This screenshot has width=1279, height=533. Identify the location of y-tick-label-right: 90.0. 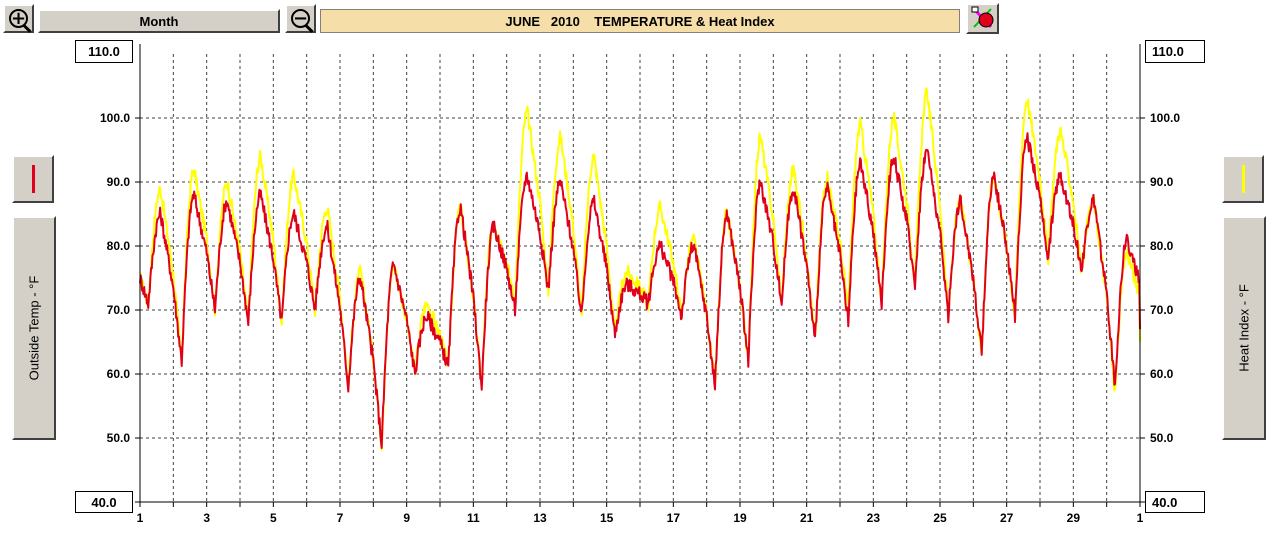
(1162, 182).